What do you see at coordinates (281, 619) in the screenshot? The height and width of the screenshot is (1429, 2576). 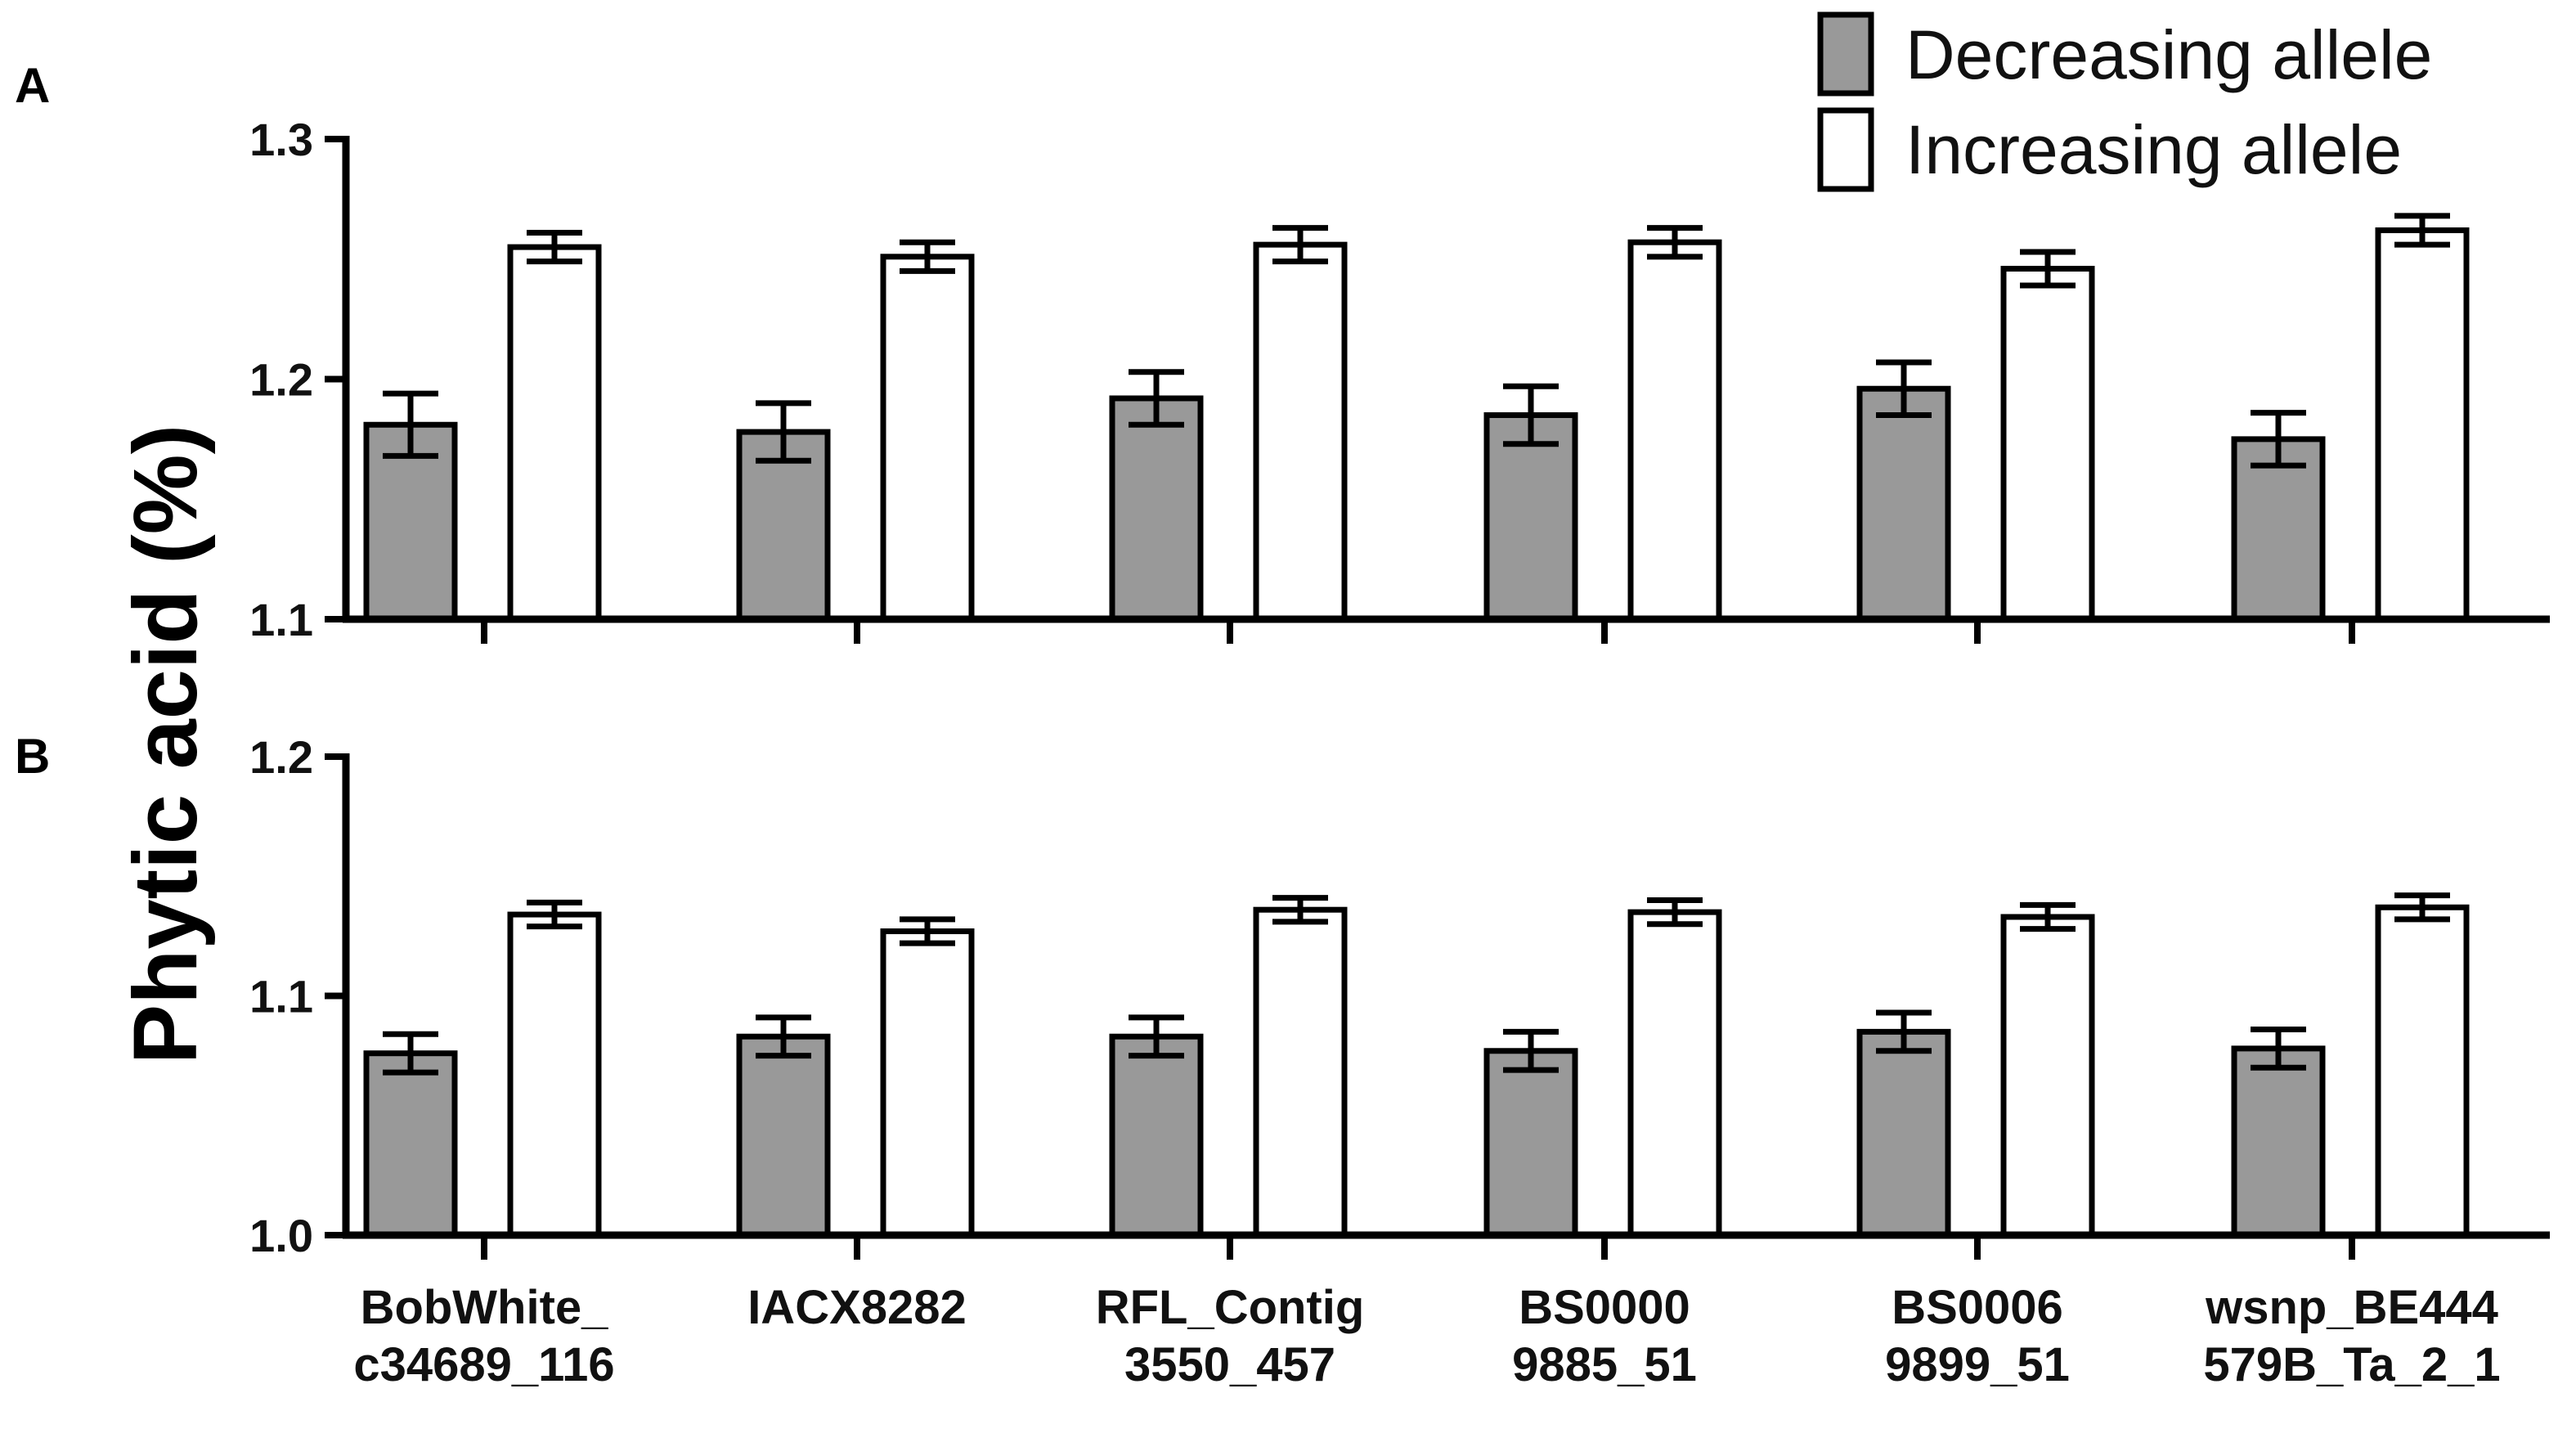 I see `y-tick-label-A-0: 1.1` at bounding box center [281, 619].